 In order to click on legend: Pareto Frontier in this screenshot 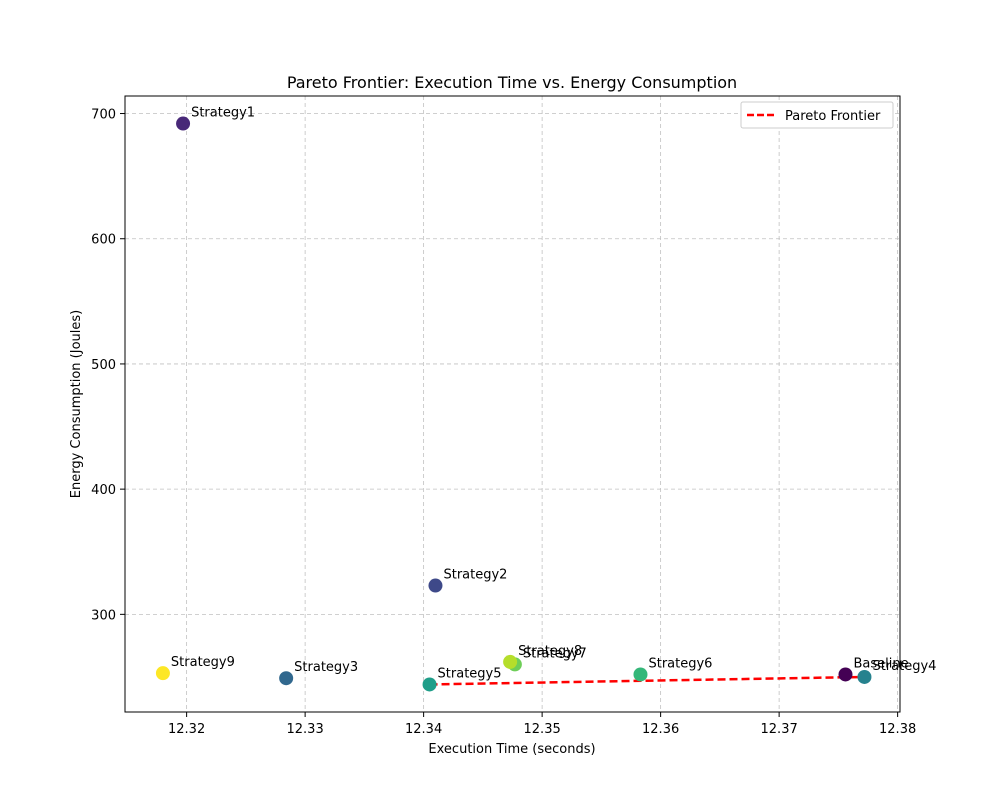, I will do `click(817, 115)`.